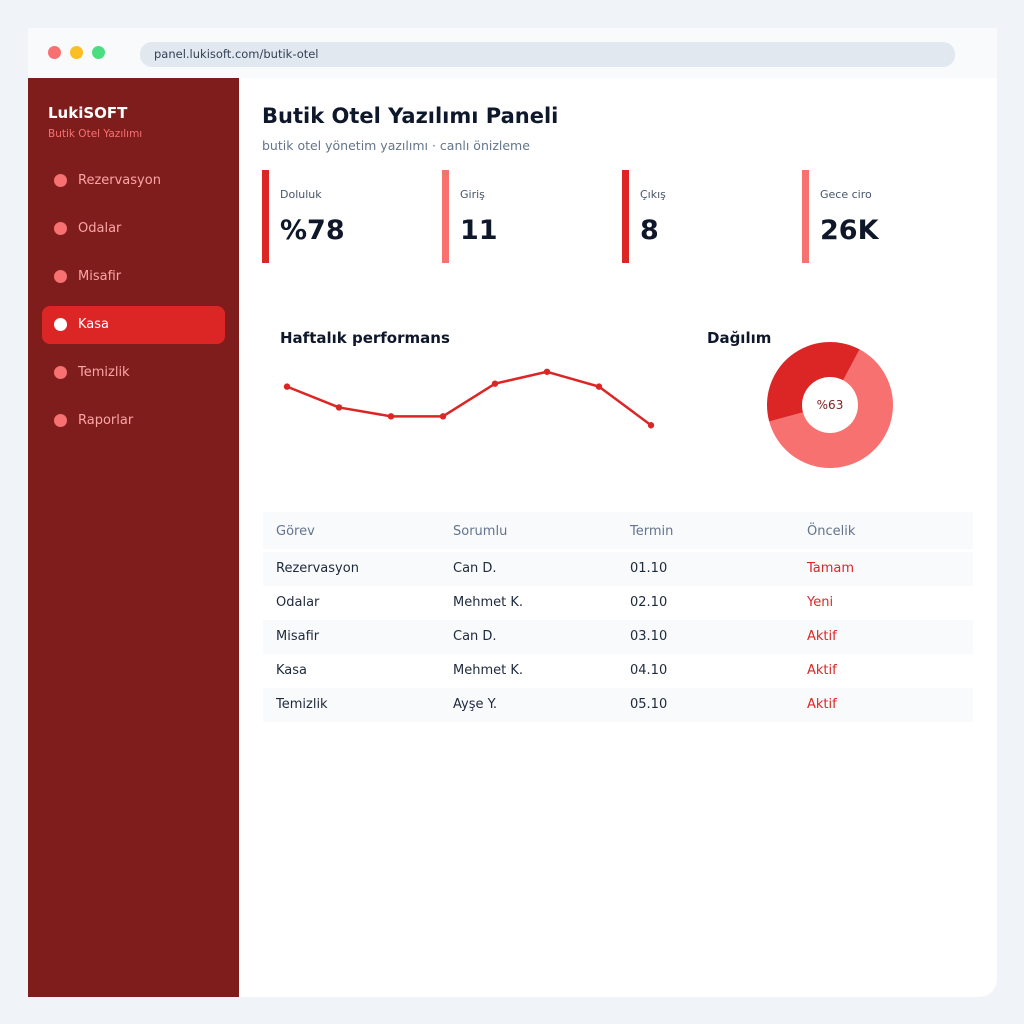 The width and height of the screenshot is (1024, 1024). I want to click on donut-center-label: %63, so click(830, 405).